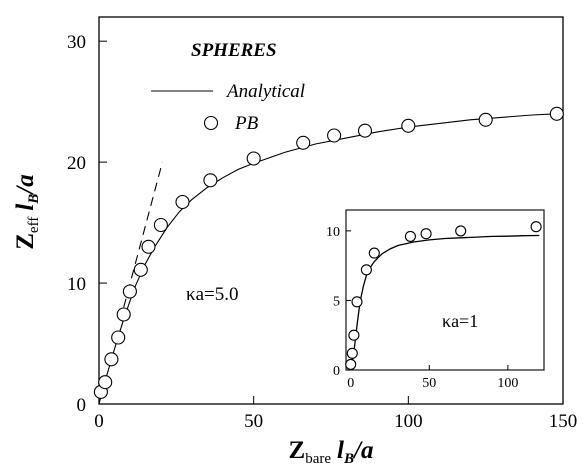 Image resolution: width=583 pixels, height=466 pixels. I want to click on y-axis-label: ZefflB/a, so click(27, 212).